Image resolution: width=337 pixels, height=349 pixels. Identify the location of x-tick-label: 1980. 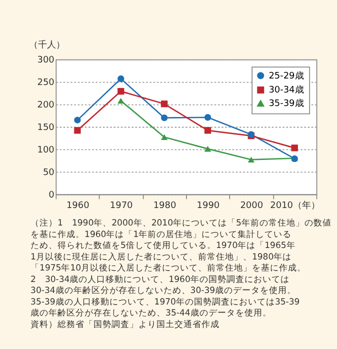
(164, 206).